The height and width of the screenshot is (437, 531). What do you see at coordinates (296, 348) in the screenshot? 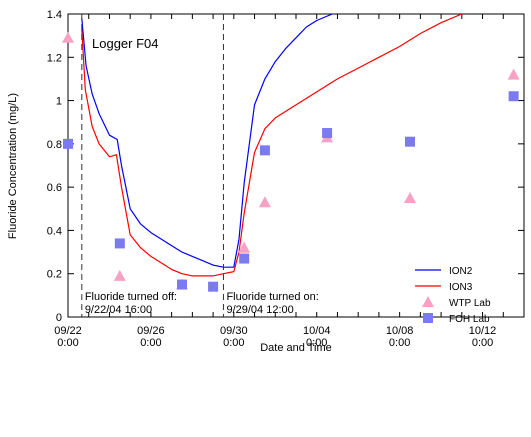
I see `x-axis-label: Date and Time` at bounding box center [296, 348].